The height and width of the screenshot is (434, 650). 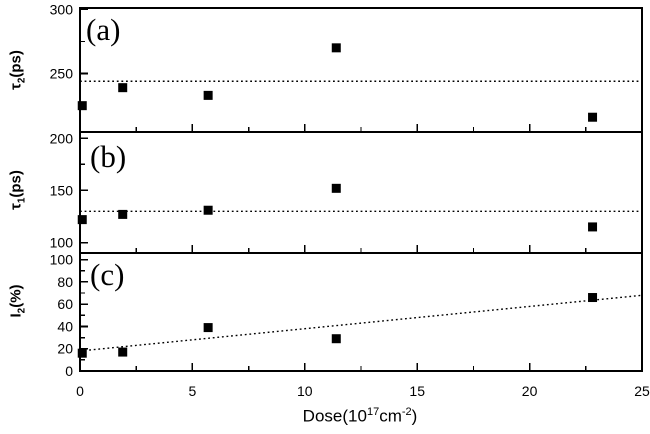 I want to click on y-tick-label: 0, so click(x=69, y=371).